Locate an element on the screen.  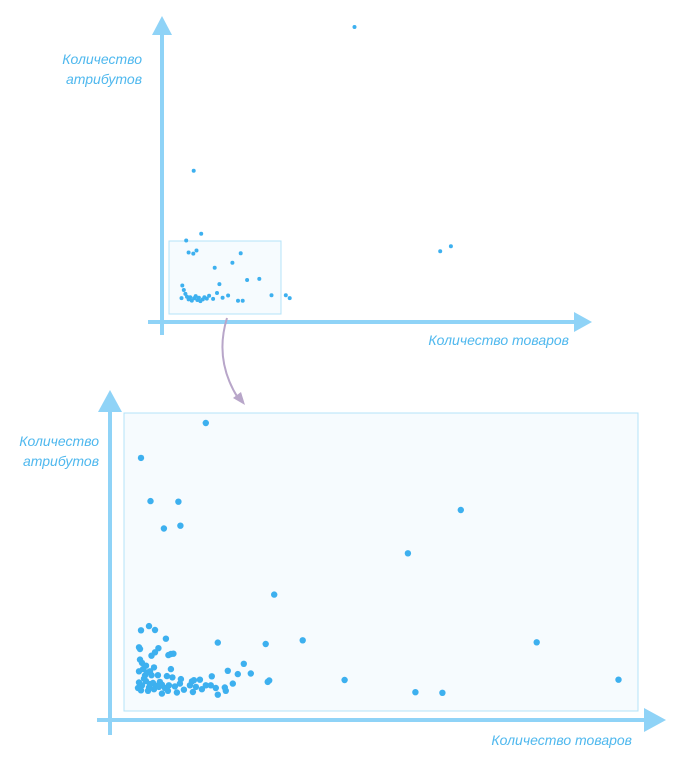
overview-x-axis-arrow is located at coordinates (583, 322).